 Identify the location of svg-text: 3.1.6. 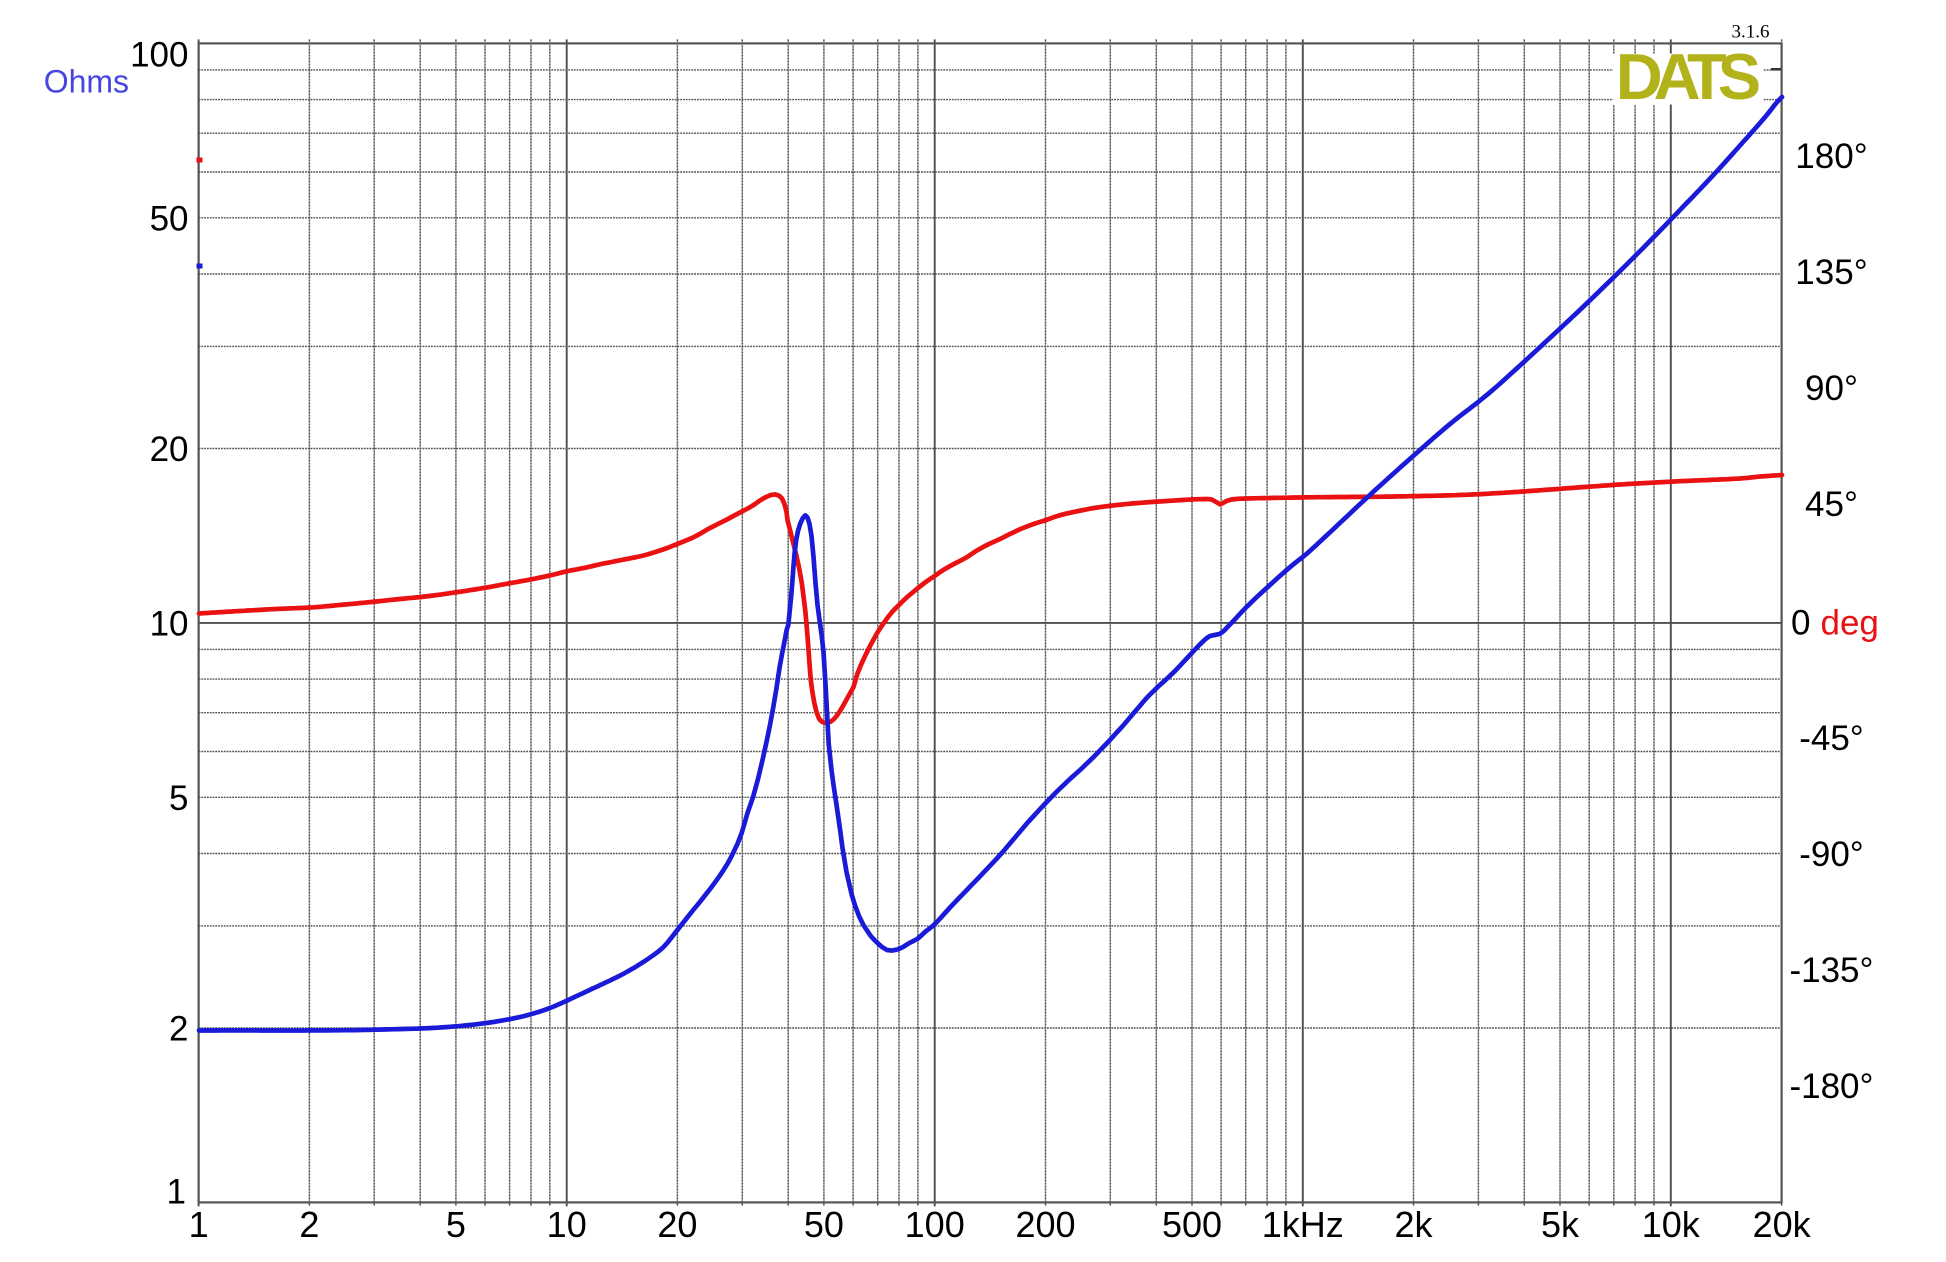
(1751, 32).